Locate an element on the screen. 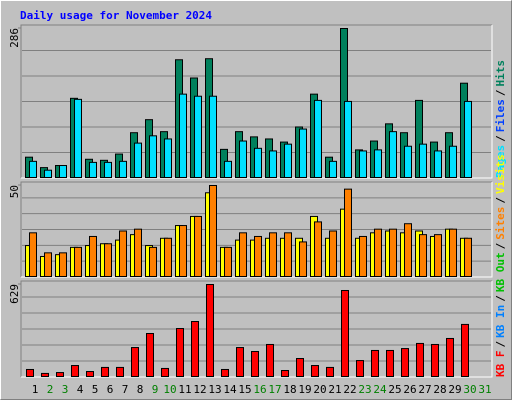 This screenshot has height=400, width=512. x-tick-label: 19 is located at coordinates (304, 389).